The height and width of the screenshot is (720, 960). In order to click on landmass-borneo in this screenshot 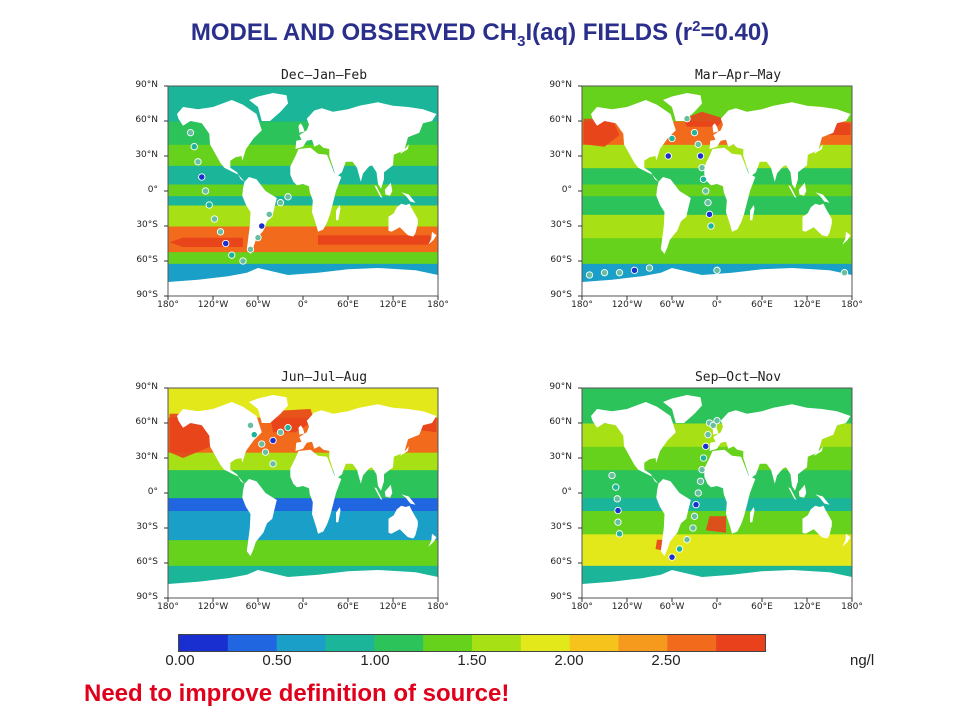, I will do `click(388, 189)`.